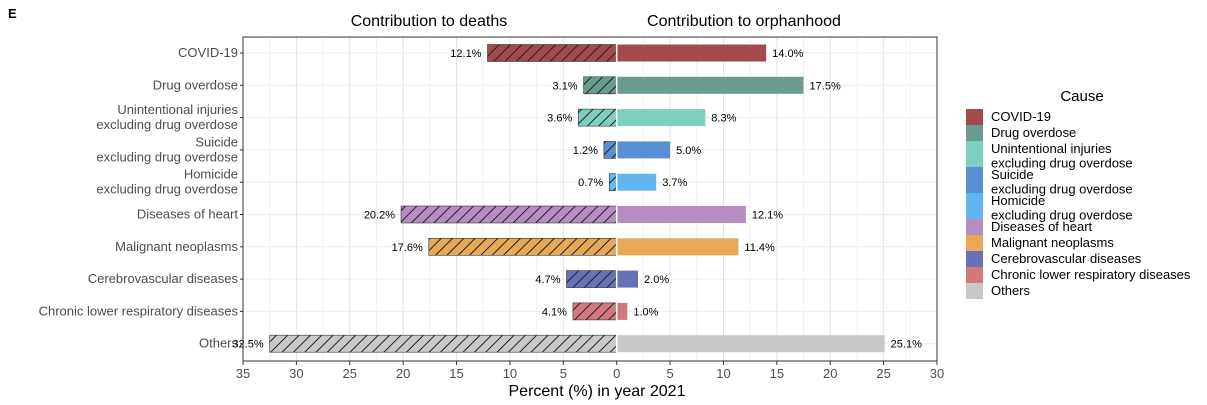 This screenshot has width=1207, height=405. Describe the element at coordinates (1091, 274) in the screenshot. I see `legend-label: Chronic lower respiratory diseases` at that location.